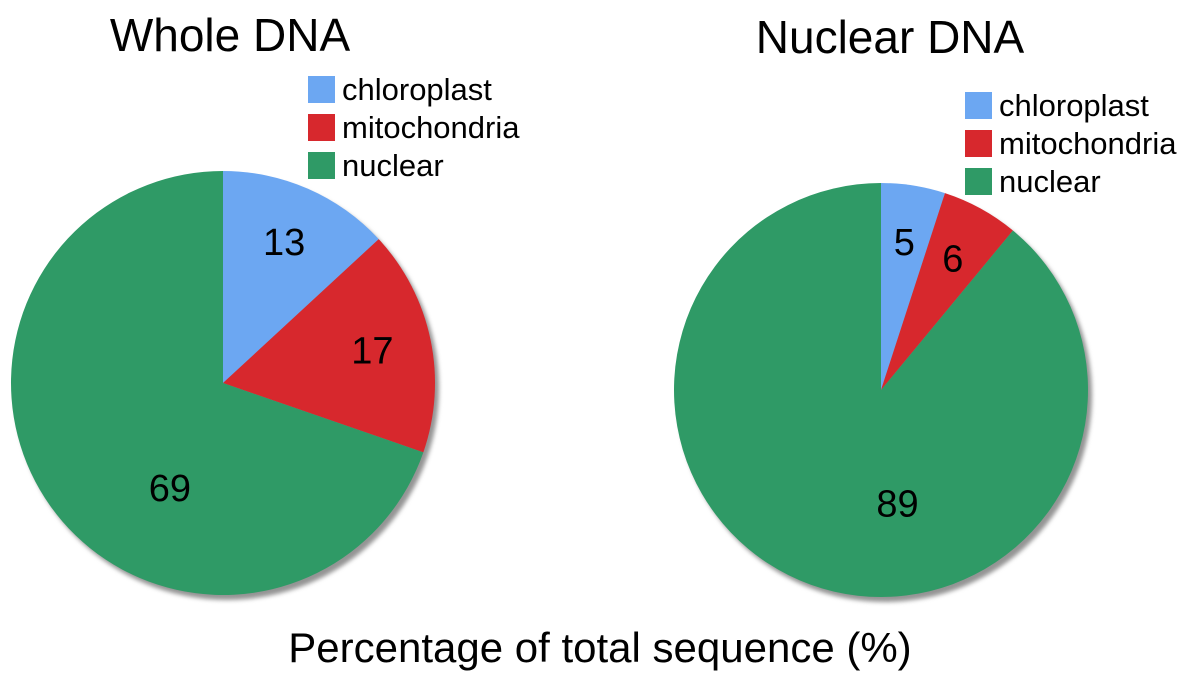 The height and width of the screenshot is (688, 1200). Describe the element at coordinates (230, 35) in the screenshot. I see `chart-title-whole-dna: Whole DNA` at that location.